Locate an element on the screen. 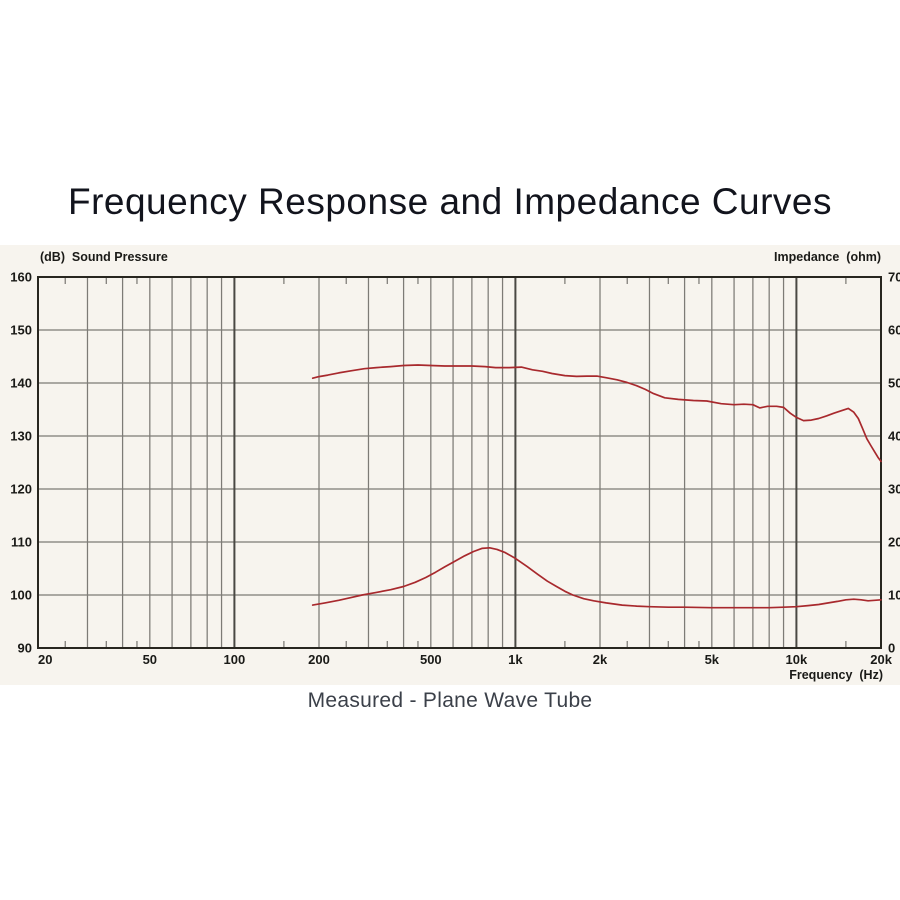 The height and width of the screenshot is (900, 900). y-left-tick-label: 140 is located at coordinates (21, 383).